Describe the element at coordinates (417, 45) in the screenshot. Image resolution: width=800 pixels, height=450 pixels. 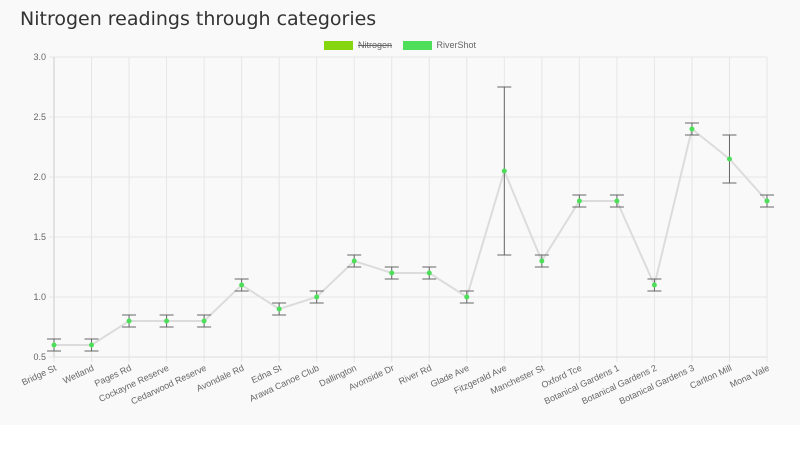
I see `legend-swatch-rivershot` at that location.